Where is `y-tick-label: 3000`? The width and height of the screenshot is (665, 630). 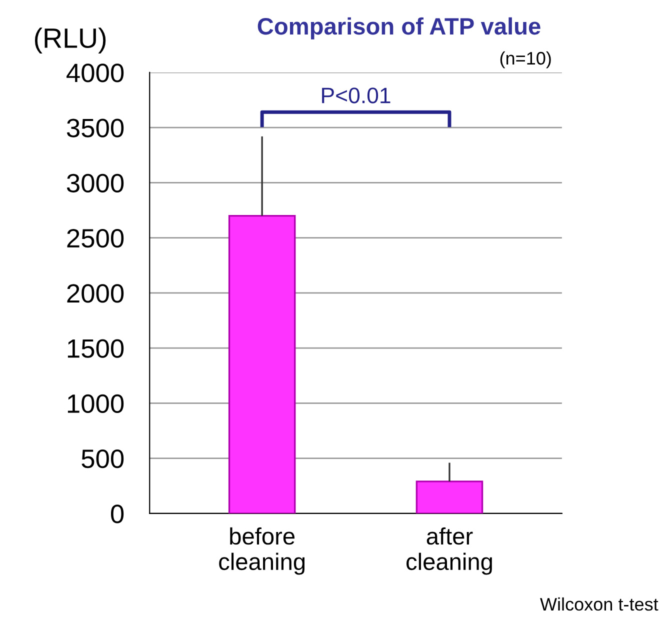 y-tick-label: 3000 is located at coordinates (95, 183).